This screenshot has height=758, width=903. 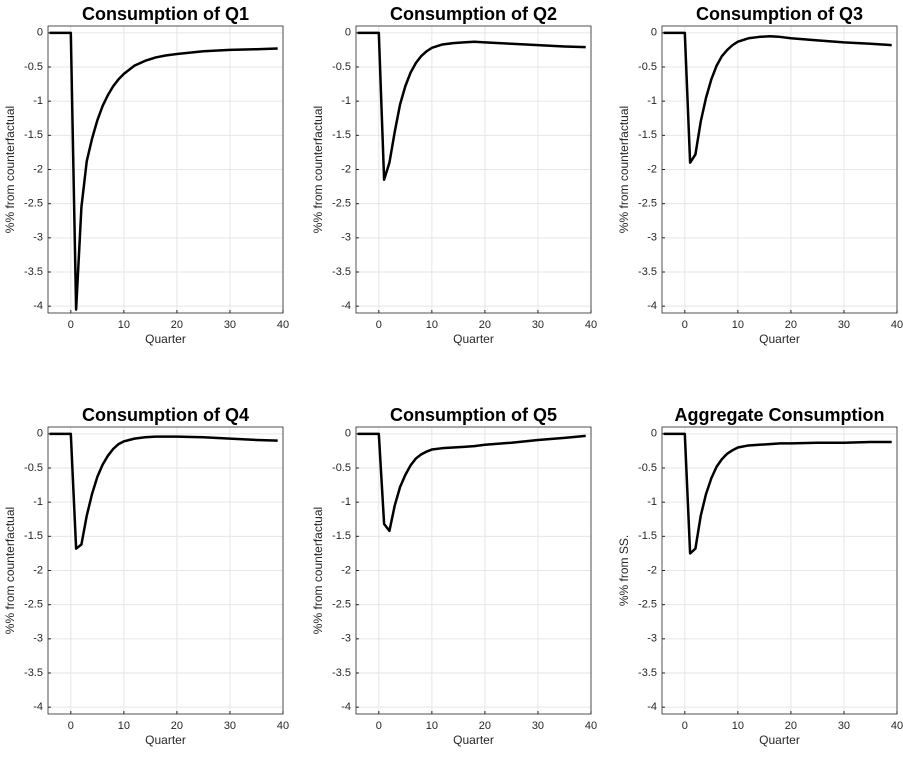 What do you see at coordinates (779, 14) in the screenshot?
I see `chart-title: Consumption of Q3` at bounding box center [779, 14].